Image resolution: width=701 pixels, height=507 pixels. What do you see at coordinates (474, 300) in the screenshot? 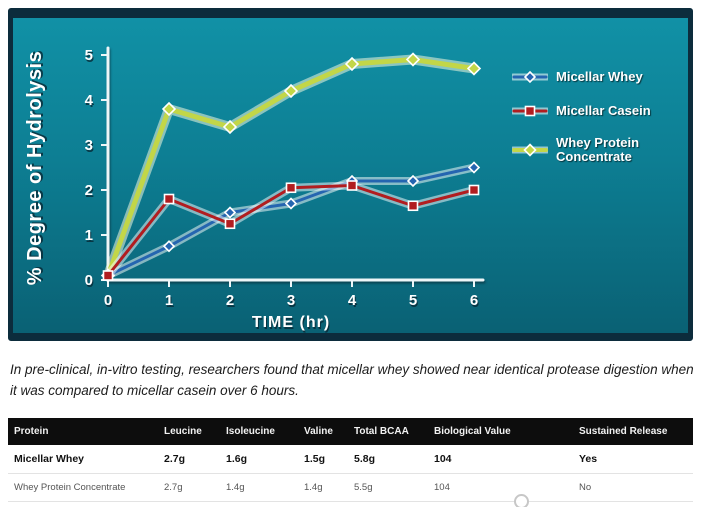
I see `x-tick: 6` at bounding box center [474, 300].